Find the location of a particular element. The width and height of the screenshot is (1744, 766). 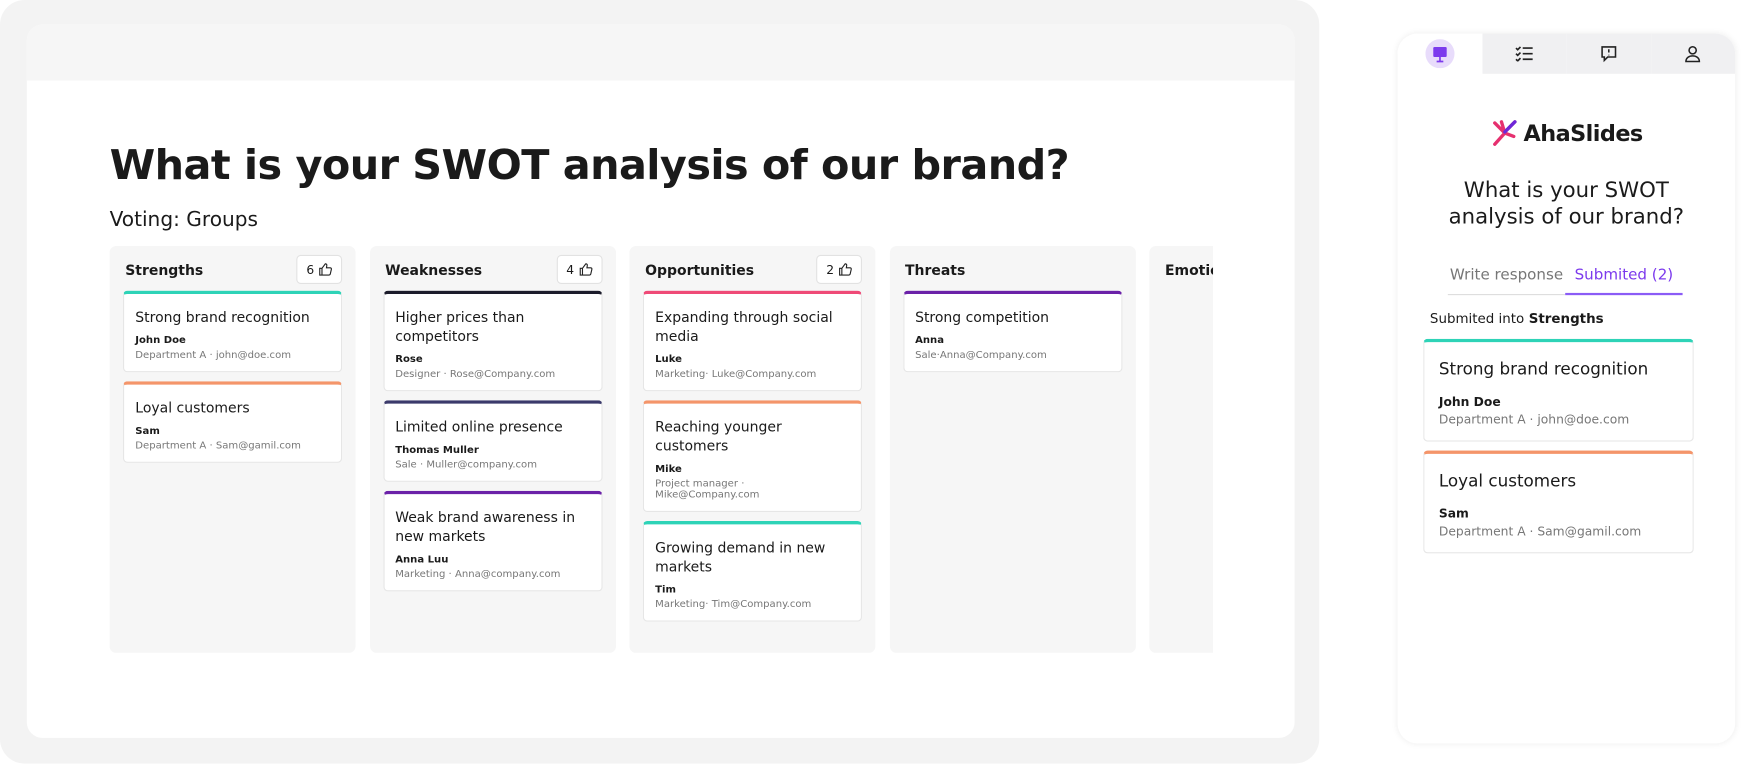

card-meta: Marketing · Anna@company.com is located at coordinates (478, 575).